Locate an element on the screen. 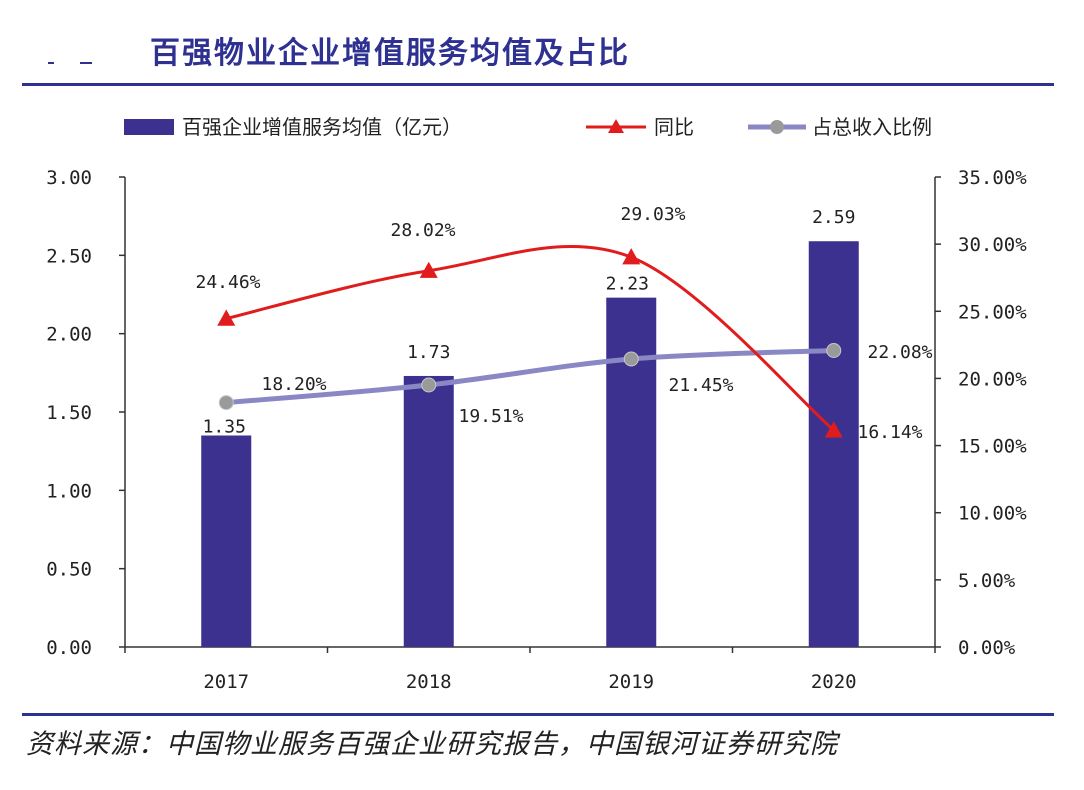 This screenshot has width=1084, height=790. left-axis-tick-label: 1.00 is located at coordinates (69, 491).